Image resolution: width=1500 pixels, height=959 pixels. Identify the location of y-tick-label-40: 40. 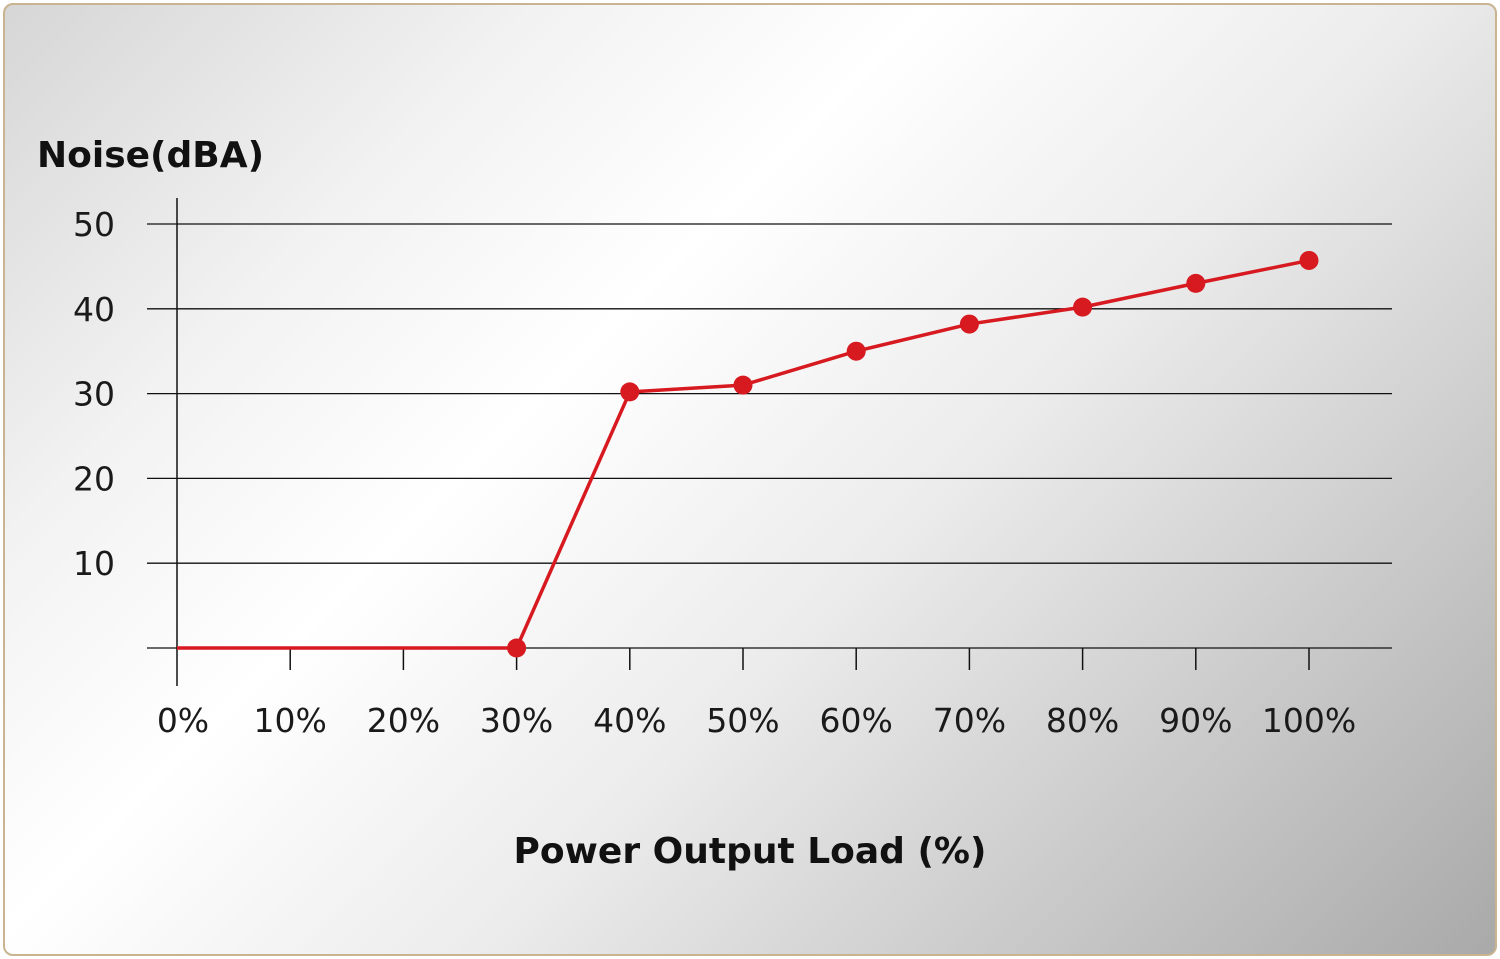
(94, 309).